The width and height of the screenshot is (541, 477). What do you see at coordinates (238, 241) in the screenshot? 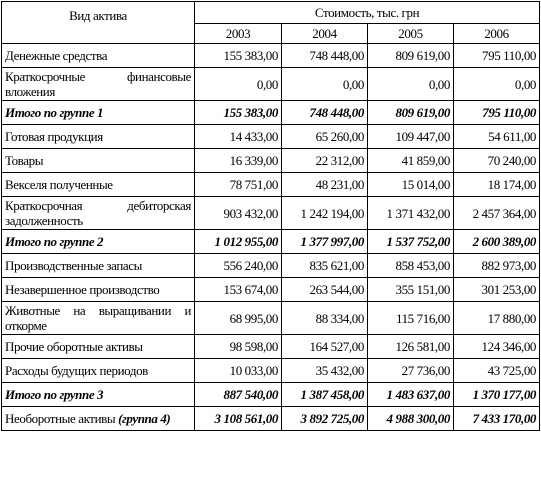
I see `value-cell: 1 012 955,00` at bounding box center [238, 241].